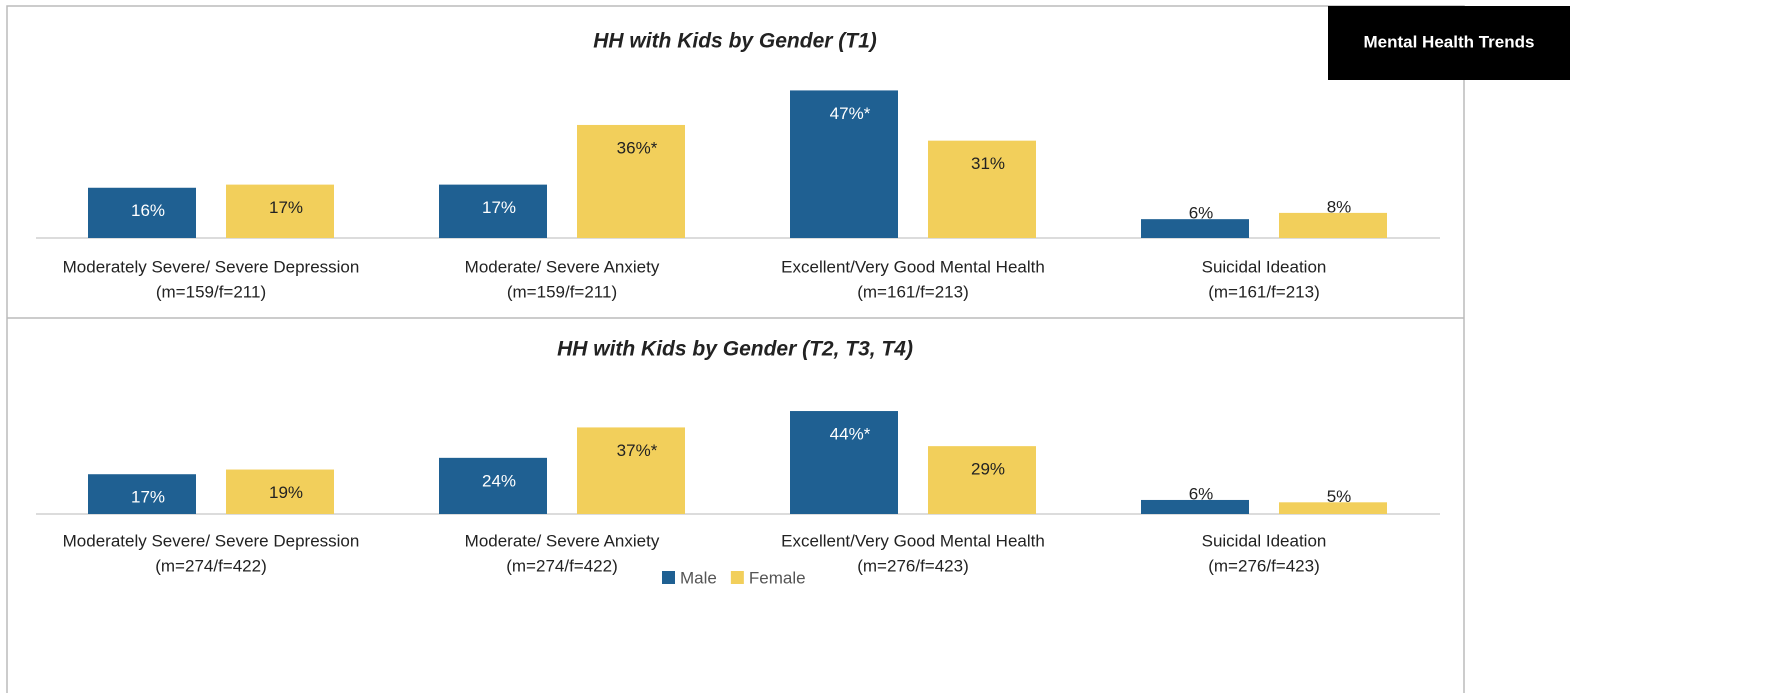 The width and height of the screenshot is (1786, 693). I want to click on data-label: 8%, so click(1339, 206).